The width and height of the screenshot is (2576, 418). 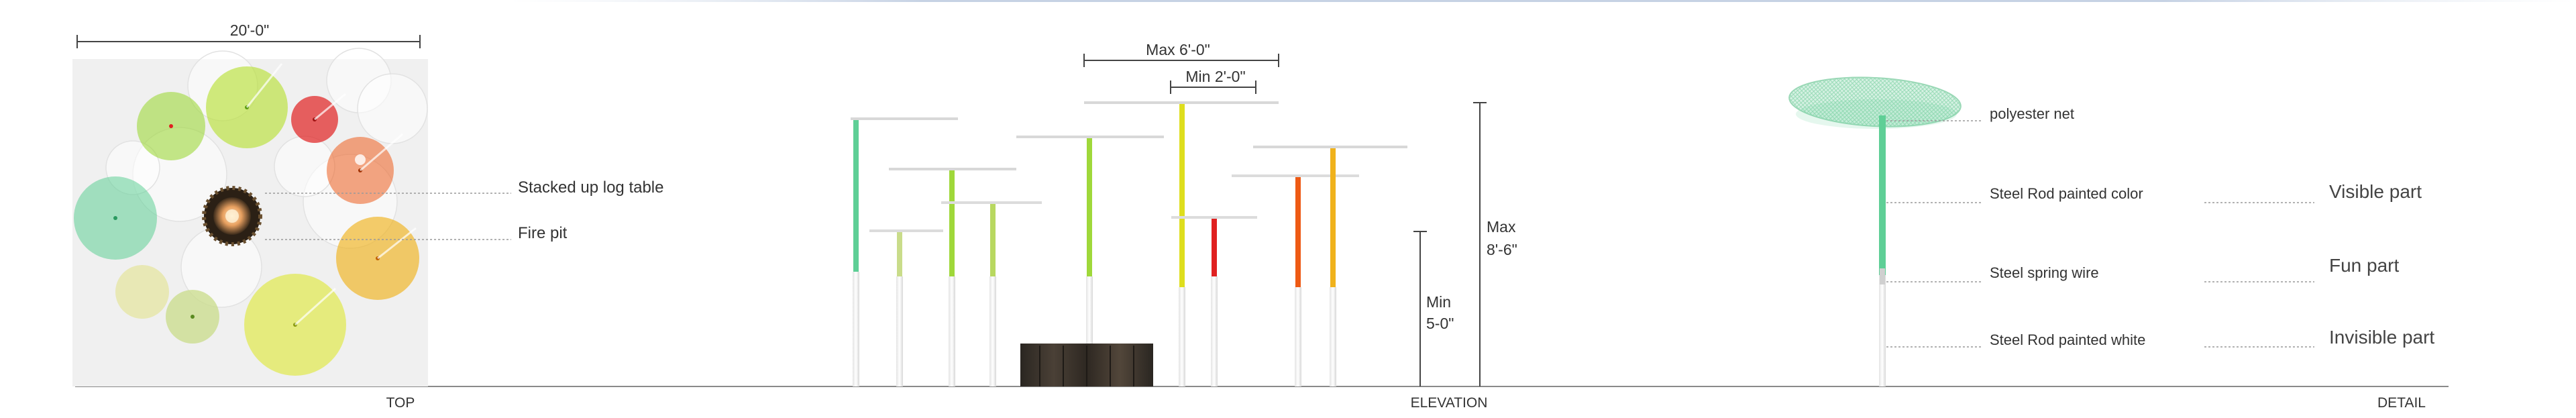 What do you see at coordinates (1543, 1) in the screenshot?
I see `top-edge-band` at bounding box center [1543, 1].